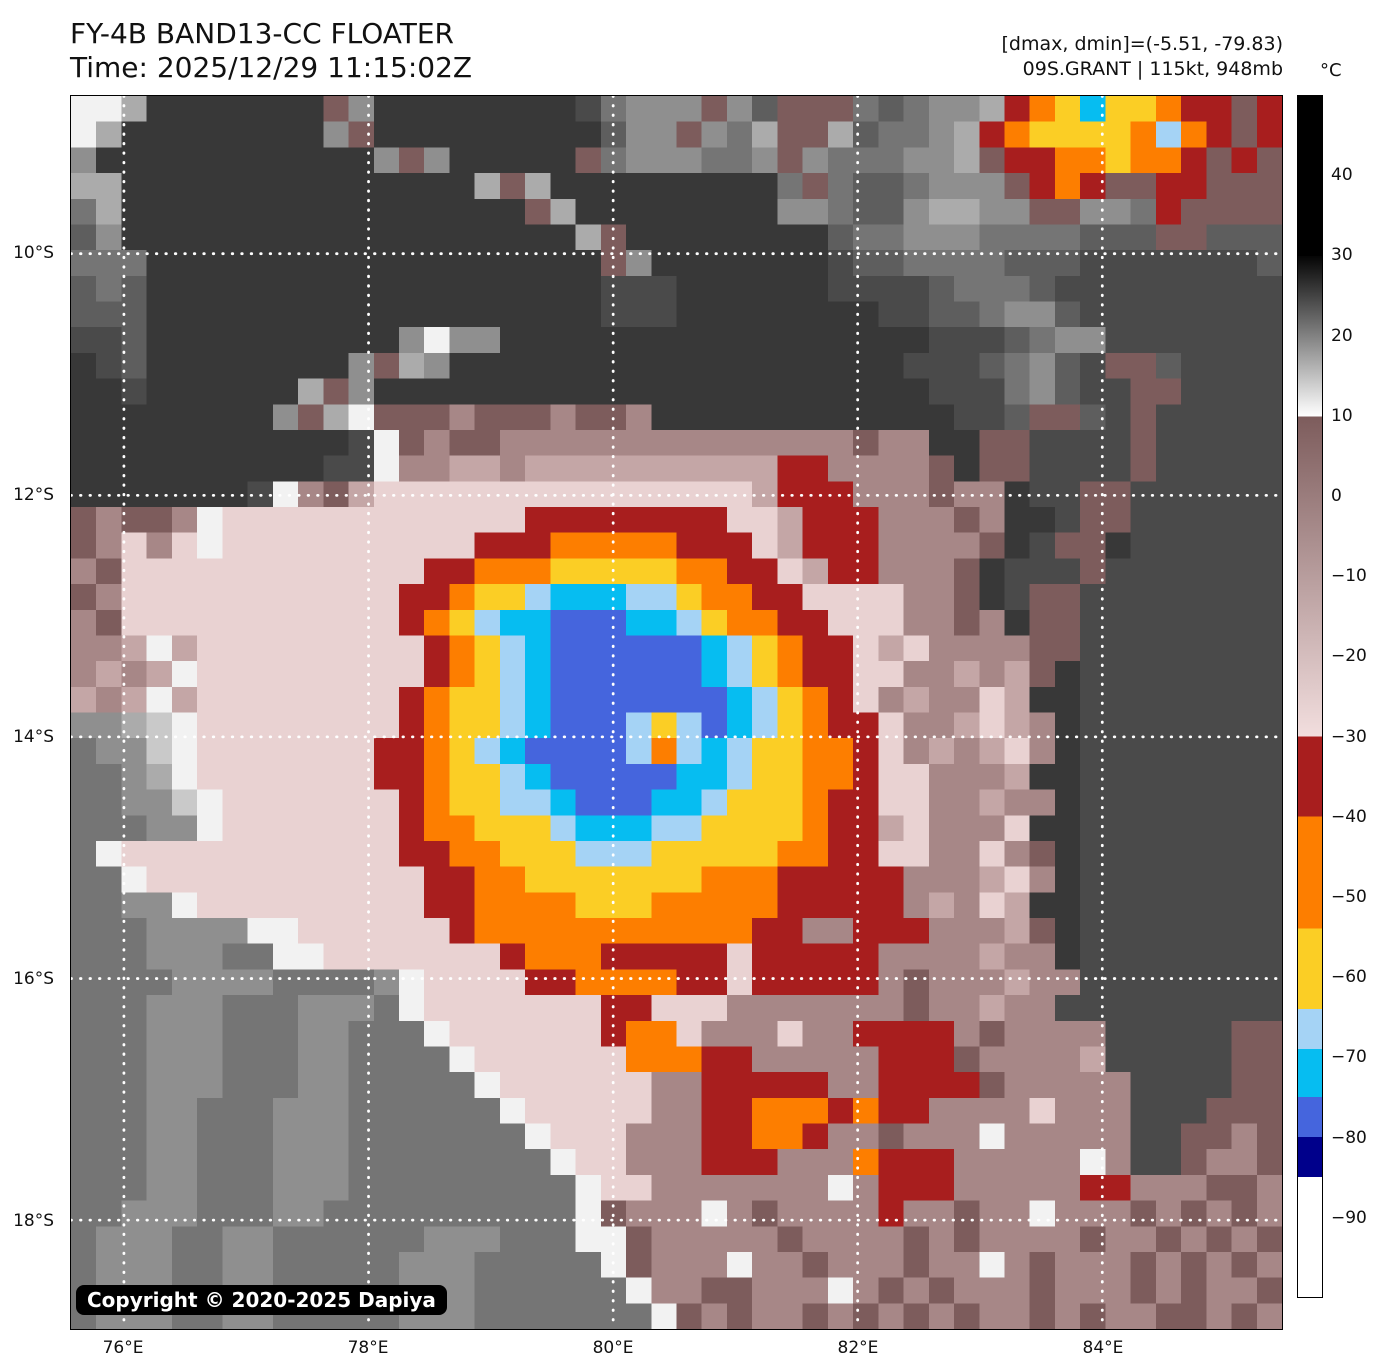  Describe the element at coordinates (1336, 496) in the screenshot. I see `colorbar-tick-label: 0` at that location.